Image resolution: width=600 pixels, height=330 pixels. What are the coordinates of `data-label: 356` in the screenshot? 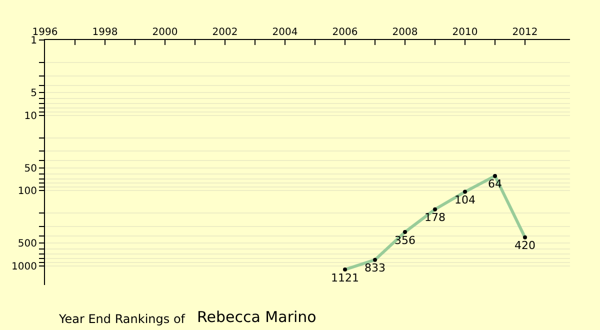 It's located at (405, 240).